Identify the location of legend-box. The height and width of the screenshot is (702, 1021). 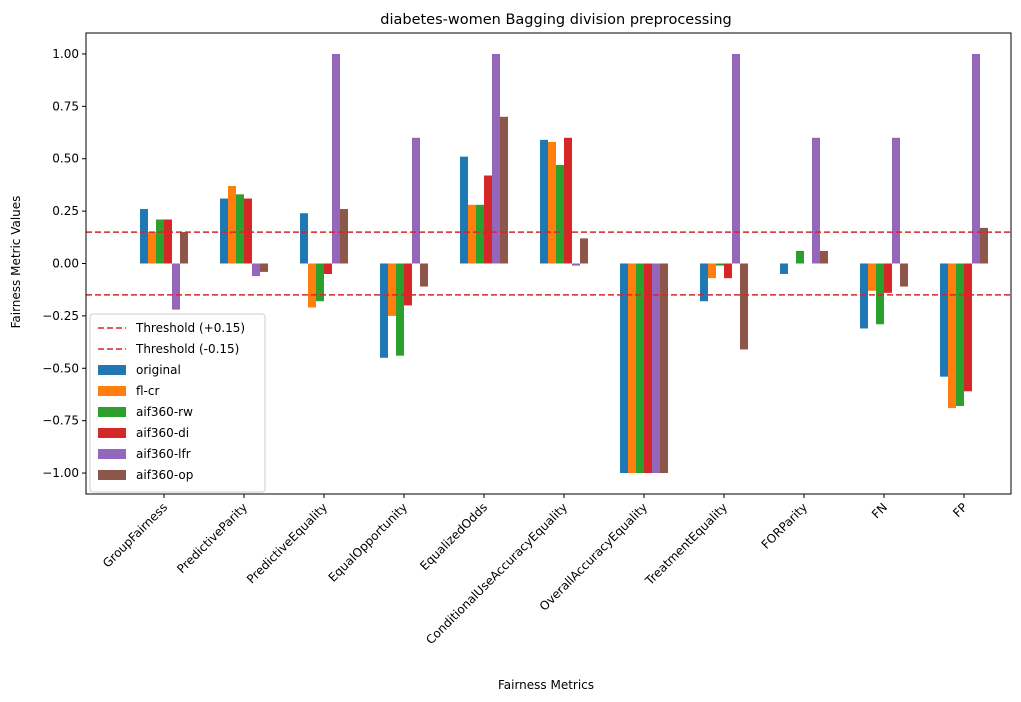
(177, 403).